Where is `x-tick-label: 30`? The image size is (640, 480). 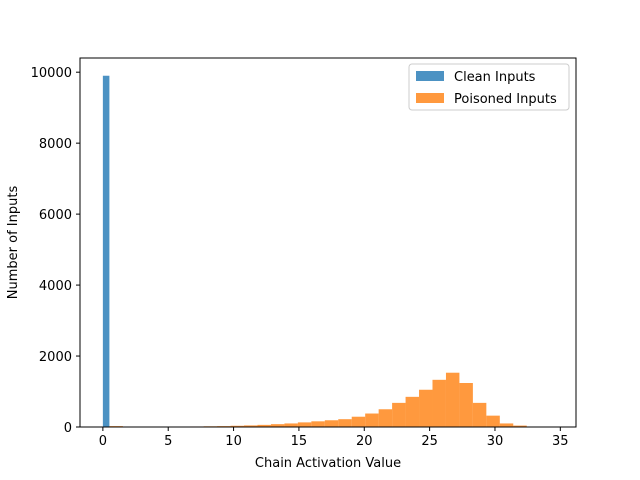 x-tick-label: 30 is located at coordinates (495, 441).